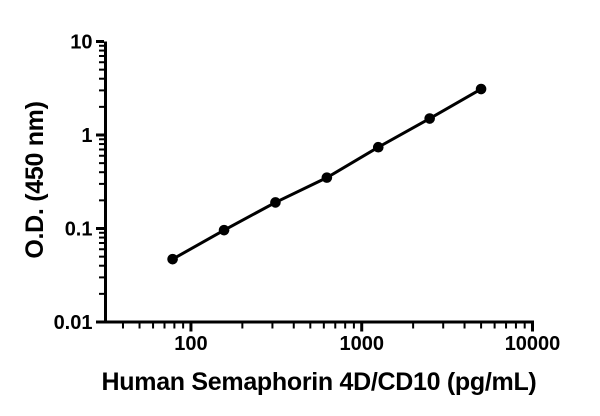 The height and width of the screenshot is (416, 600). What do you see at coordinates (35, 179) in the screenshot?
I see `y-axis-title: O.D. (450 nm)` at bounding box center [35, 179].